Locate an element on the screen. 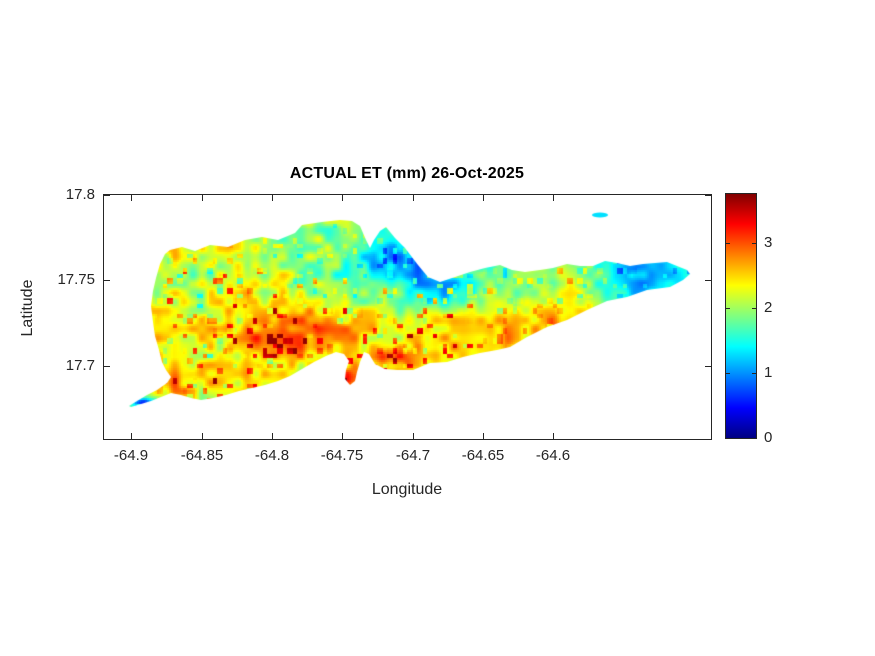 The image size is (875, 656). colorbar-tick-label: 0 is located at coordinates (768, 437).